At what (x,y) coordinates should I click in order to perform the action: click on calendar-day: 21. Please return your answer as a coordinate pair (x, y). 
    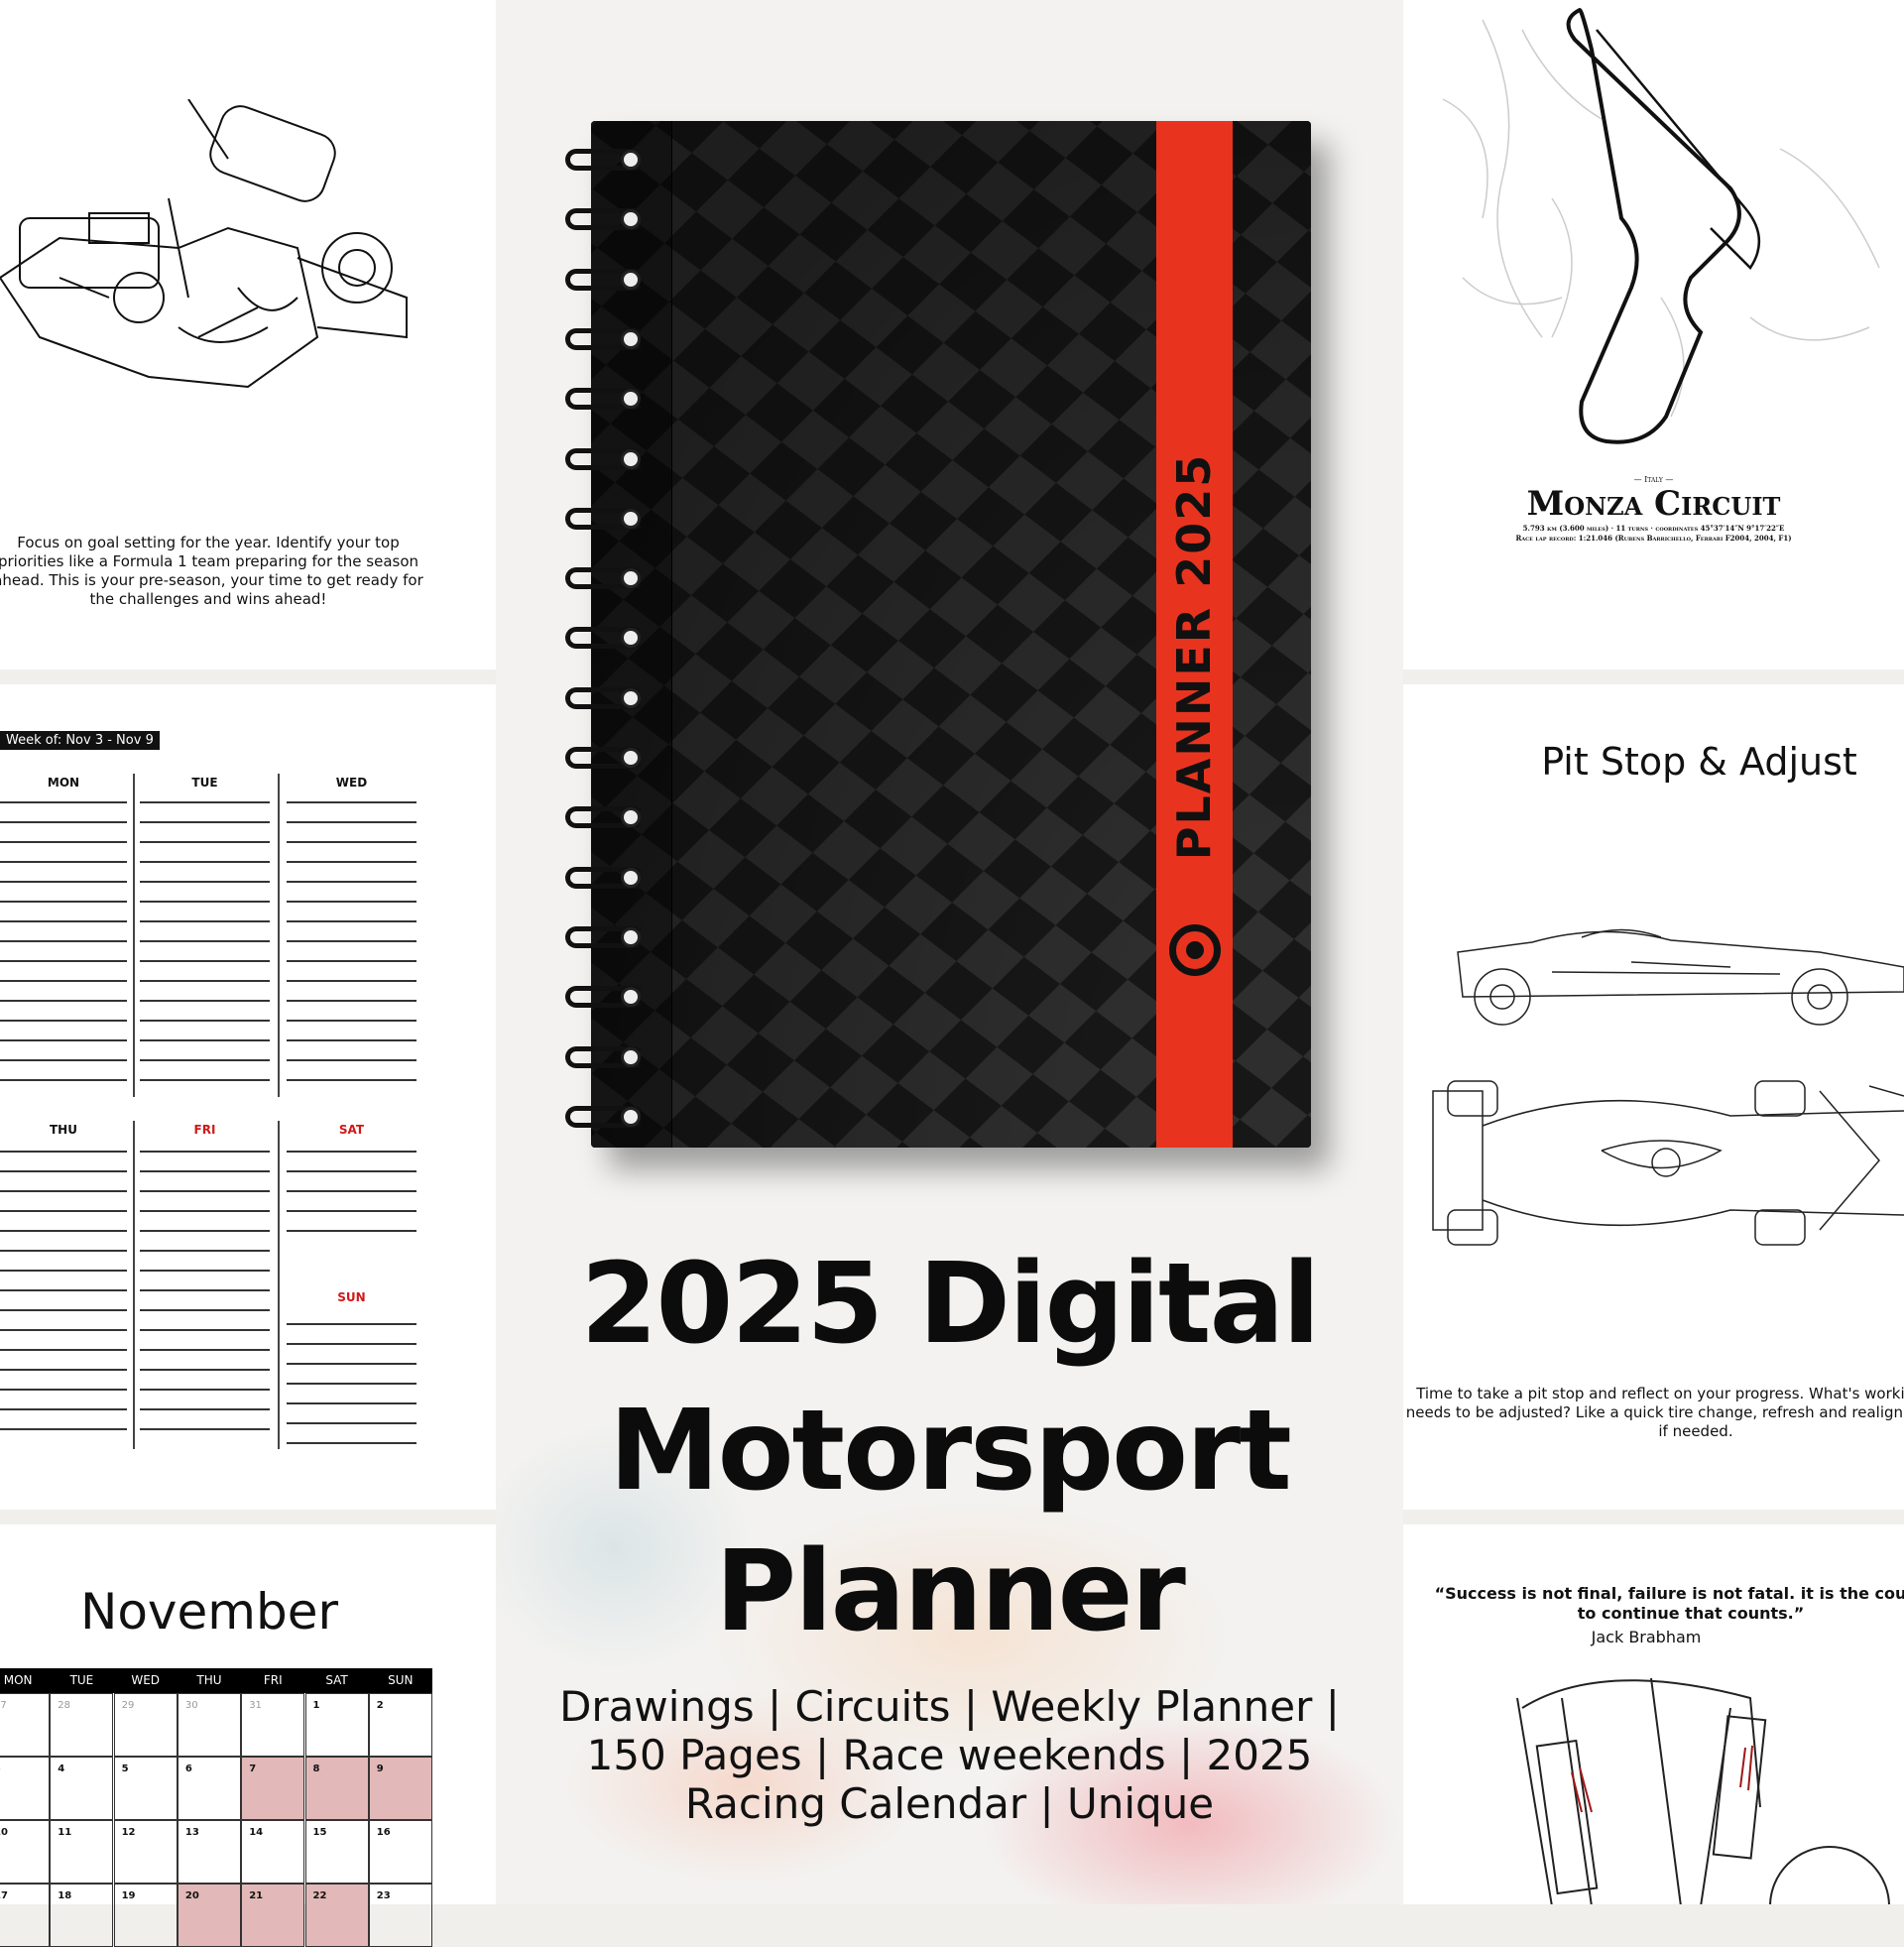
    Looking at the image, I should click on (273, 1915).